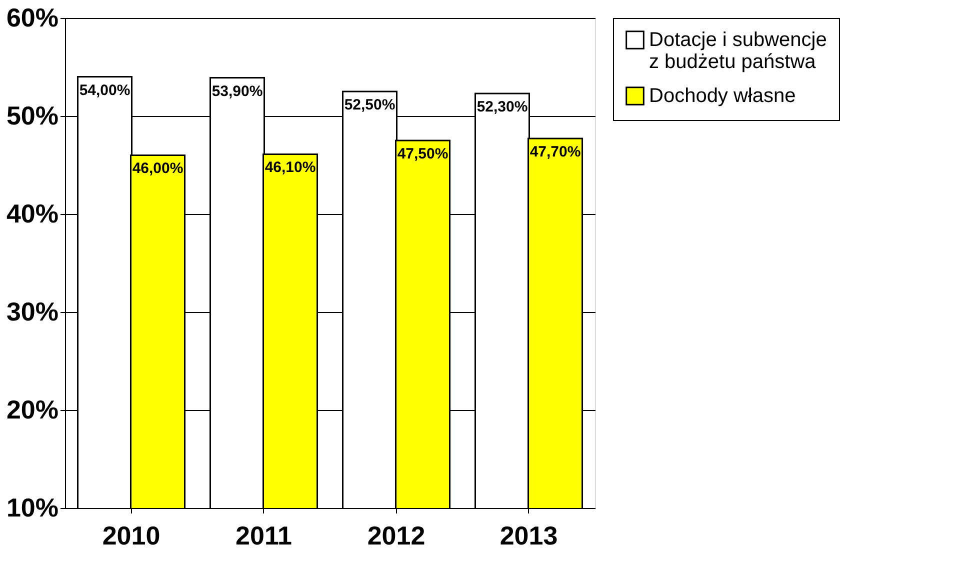 The height and width of the screenshot is (587, 962). I want to click on data-label: 46,10%, so click(290, 167).